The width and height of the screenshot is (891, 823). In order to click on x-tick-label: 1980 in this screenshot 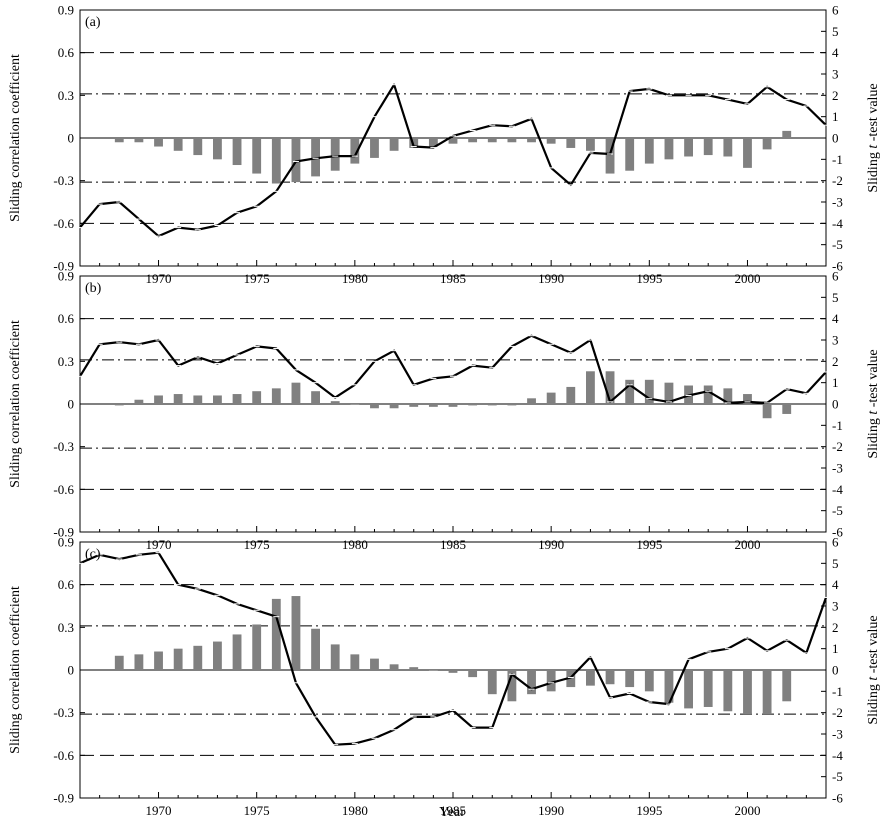, I will do `click(355, 810)`.